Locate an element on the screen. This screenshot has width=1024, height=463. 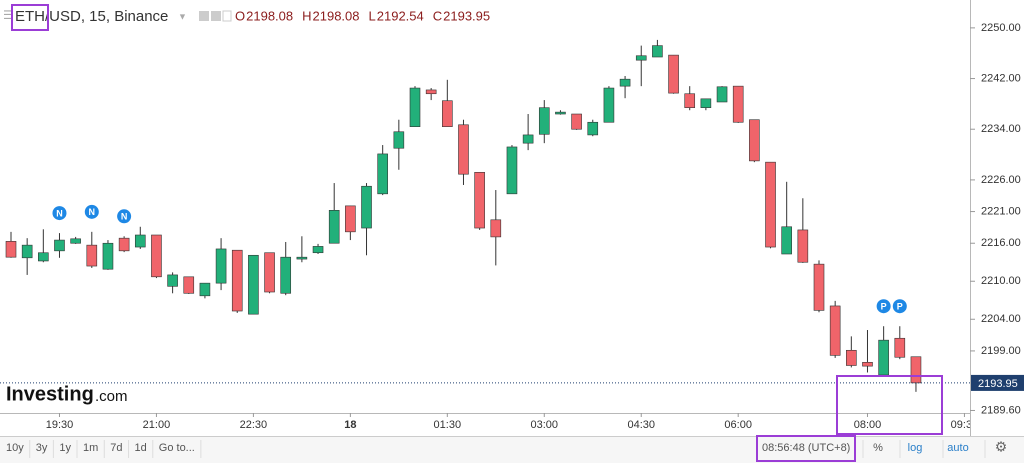
x-tick-label: 03:00 is located at coordinates (545, 425).